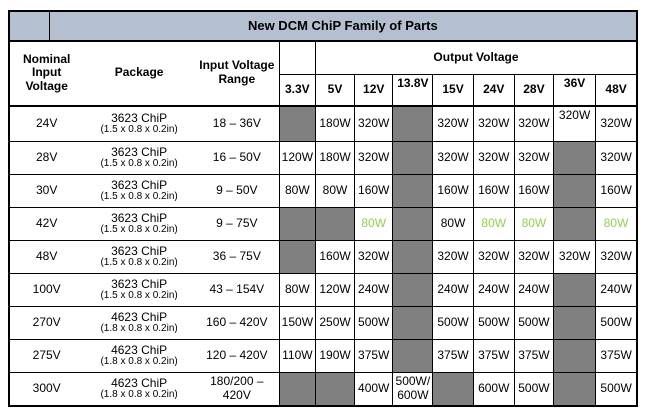  Describe the element at coordinates (493, 388) in the screenshot. I see `power-cell: 600W` at that location.